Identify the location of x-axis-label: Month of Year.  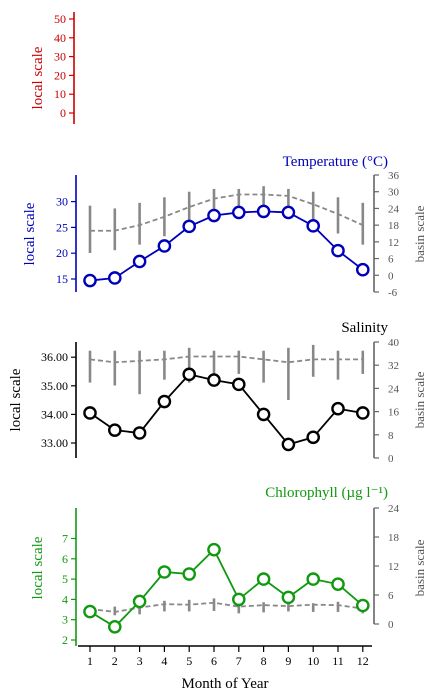
(224, 684).